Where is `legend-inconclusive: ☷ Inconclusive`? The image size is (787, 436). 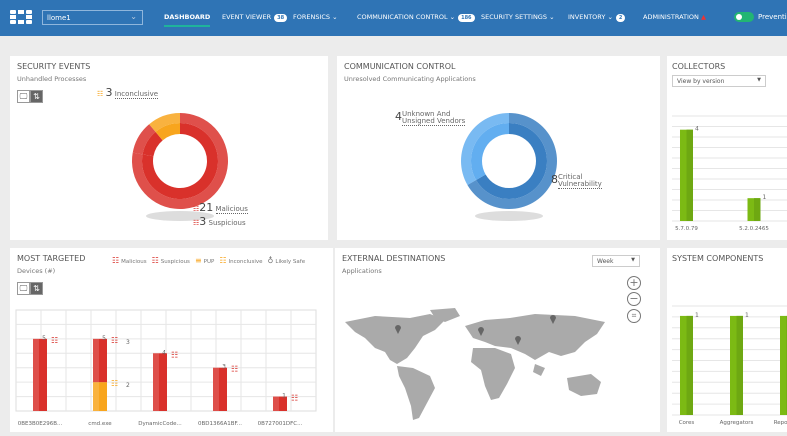
legend-inconclusive: ☷ Inconclusive is located at coordinates (240, 260).